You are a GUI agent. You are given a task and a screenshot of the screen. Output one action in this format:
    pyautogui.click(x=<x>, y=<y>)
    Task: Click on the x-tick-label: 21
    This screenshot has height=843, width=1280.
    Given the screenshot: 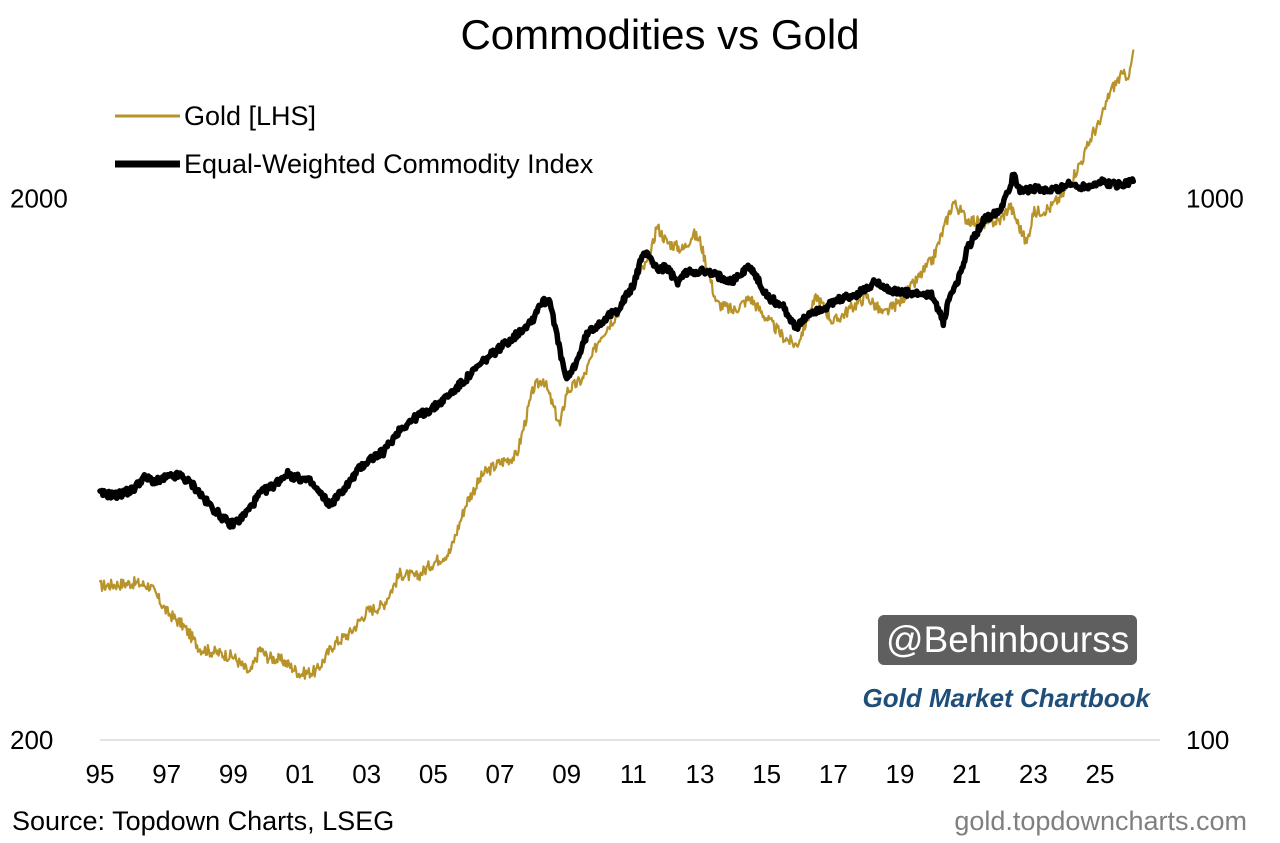 What is the action you would take?
    pyautogui.click(x=966, y=774)
    